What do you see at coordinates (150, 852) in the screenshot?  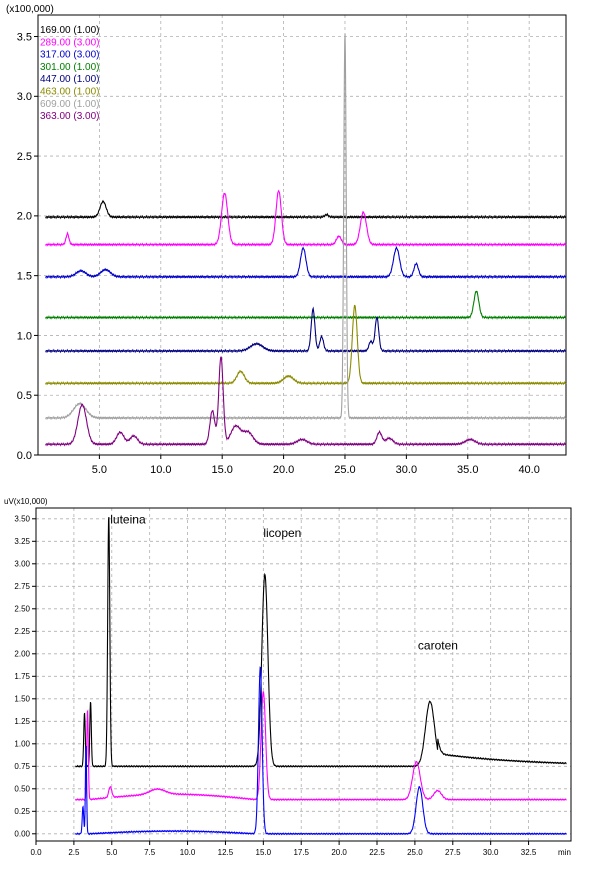 I see `x-tick-label: 7.5` at bounding box center [150, 852].